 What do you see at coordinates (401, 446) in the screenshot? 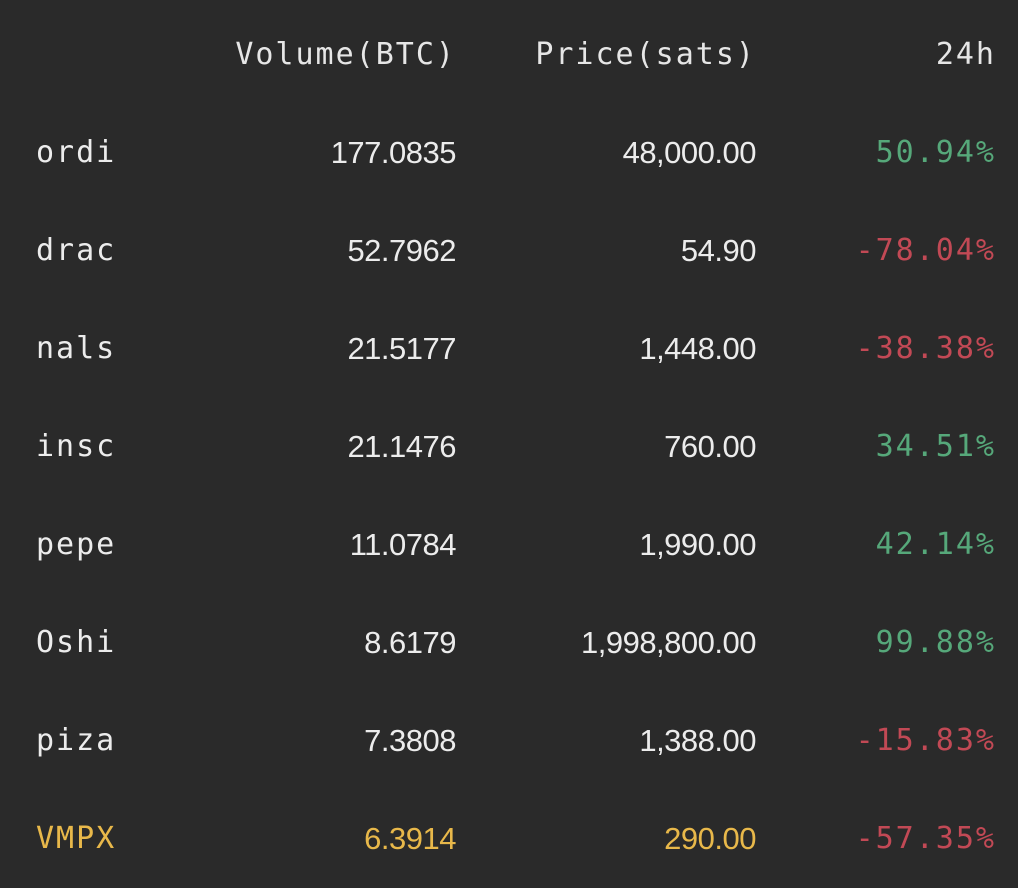
I see `volume-value: 21.1476` at bounding box center [401, 446].